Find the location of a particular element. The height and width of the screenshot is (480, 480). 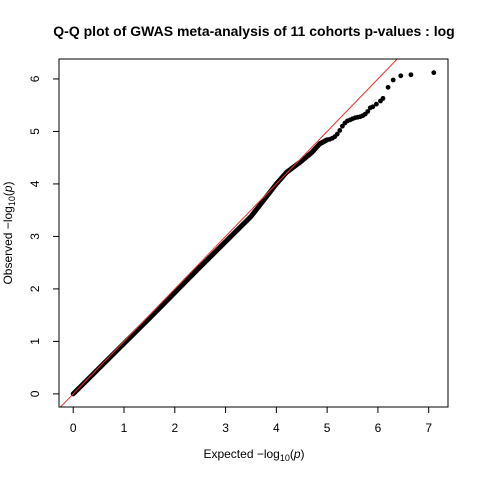

y-tick-label: 1 is located at coordinates (35, 341).